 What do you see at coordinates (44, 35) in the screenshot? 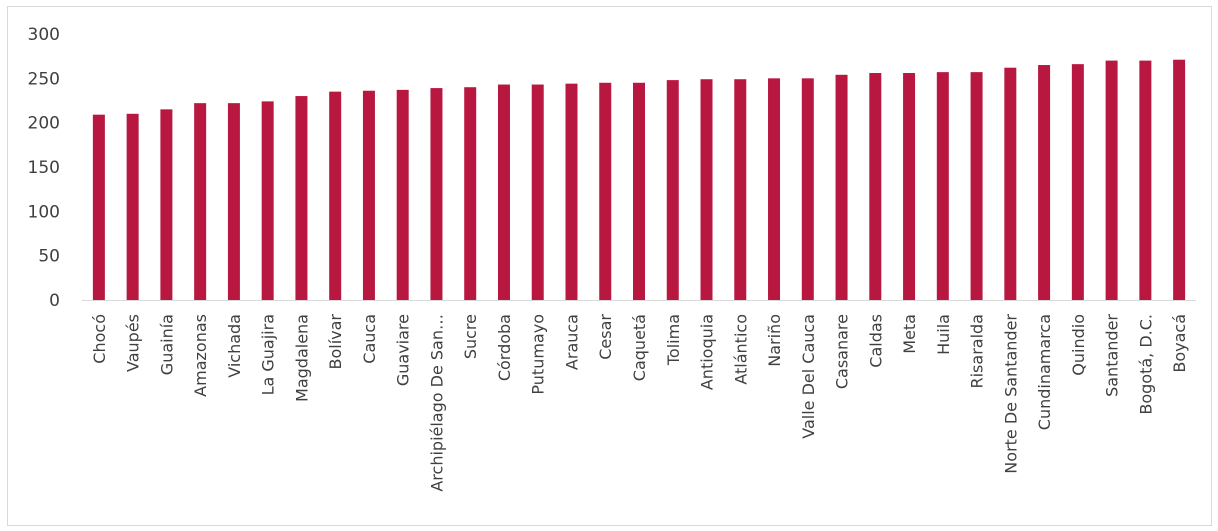
I see `y-tick-label: 300` at bounding box center [44, 35].